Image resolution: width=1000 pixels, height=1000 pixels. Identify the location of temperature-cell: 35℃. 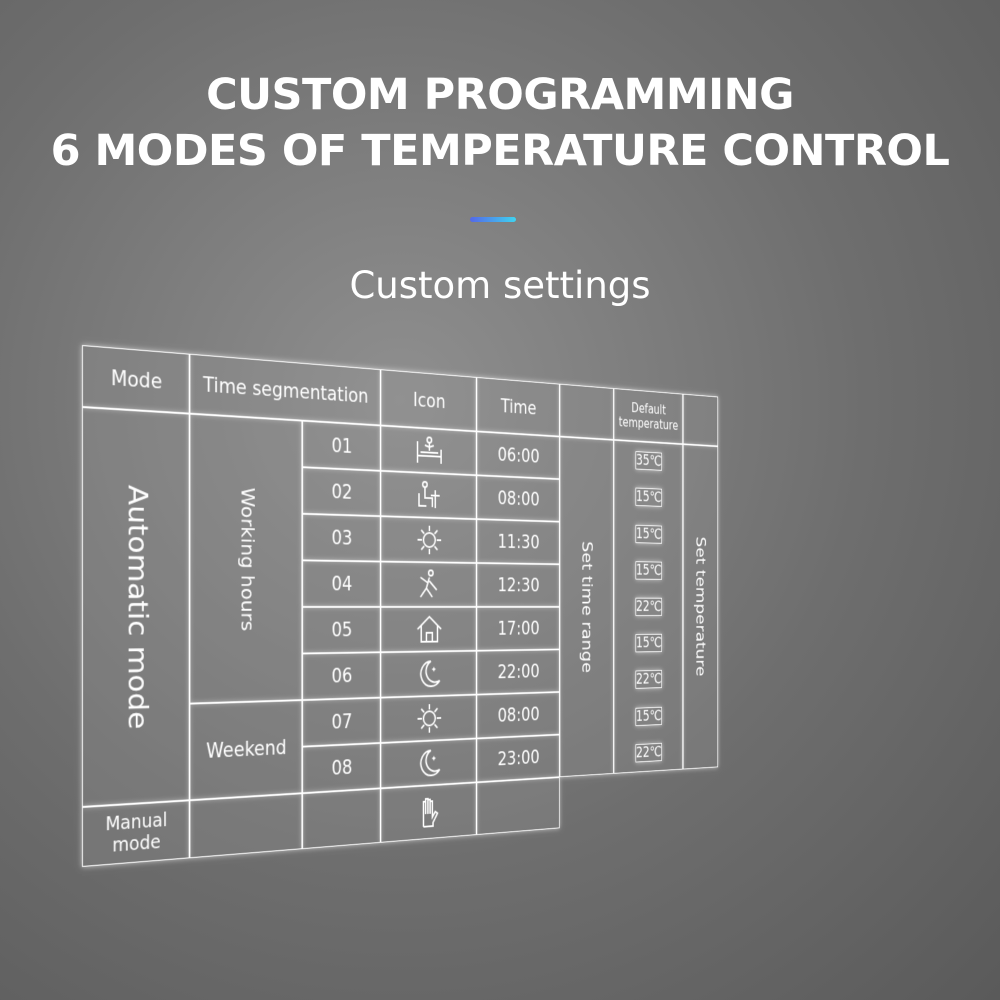
(649, 461).